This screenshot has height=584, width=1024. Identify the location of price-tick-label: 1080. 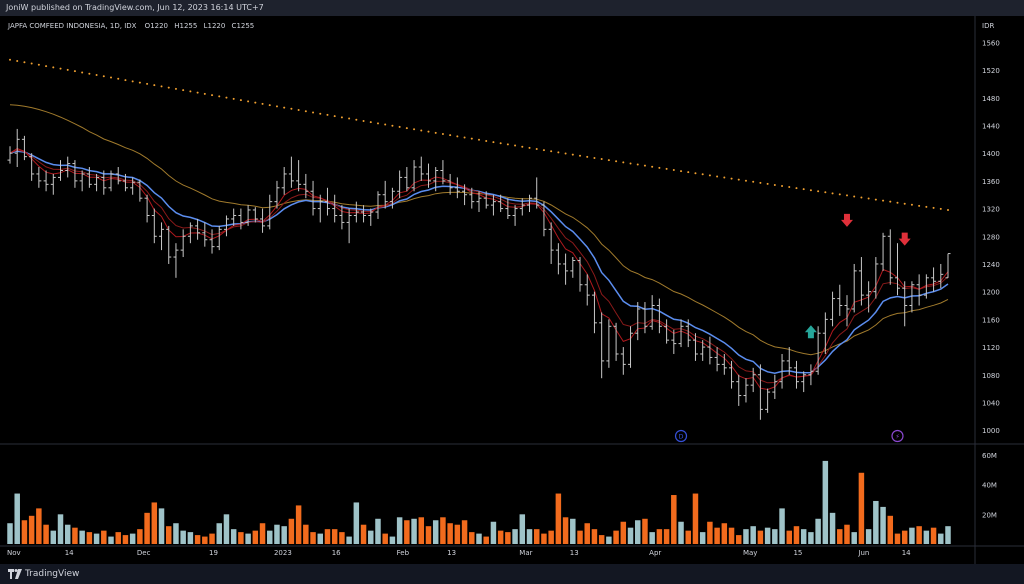
(991, 376).